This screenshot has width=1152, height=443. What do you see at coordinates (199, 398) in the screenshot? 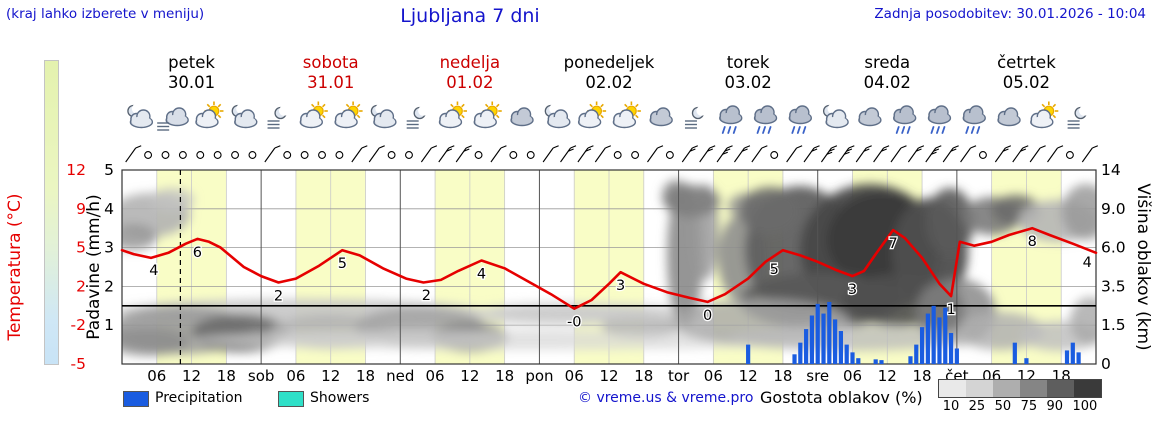
I see `precipitation-legend-label: Precipitation` at bounding box center [199, 398].